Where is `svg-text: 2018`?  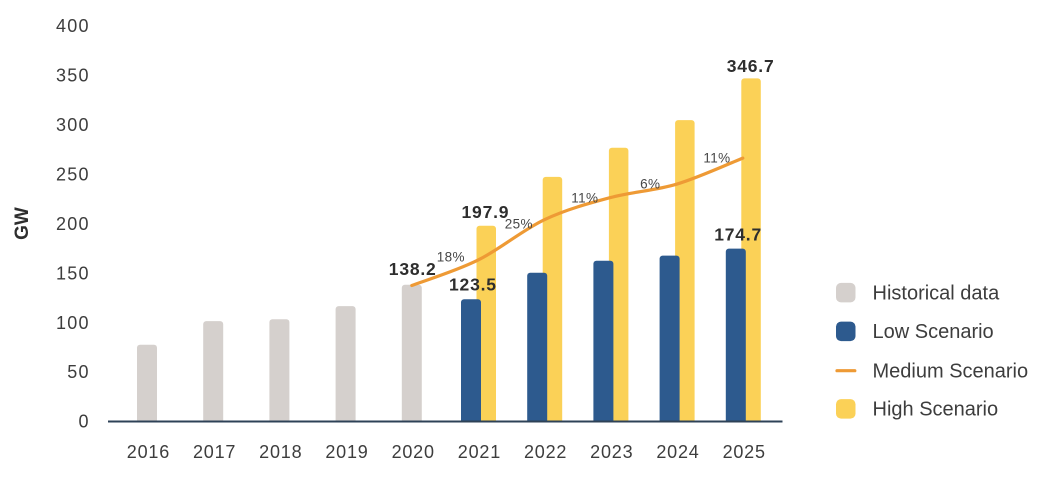 svg-text: 2018 is located at coordinates (280, 452).